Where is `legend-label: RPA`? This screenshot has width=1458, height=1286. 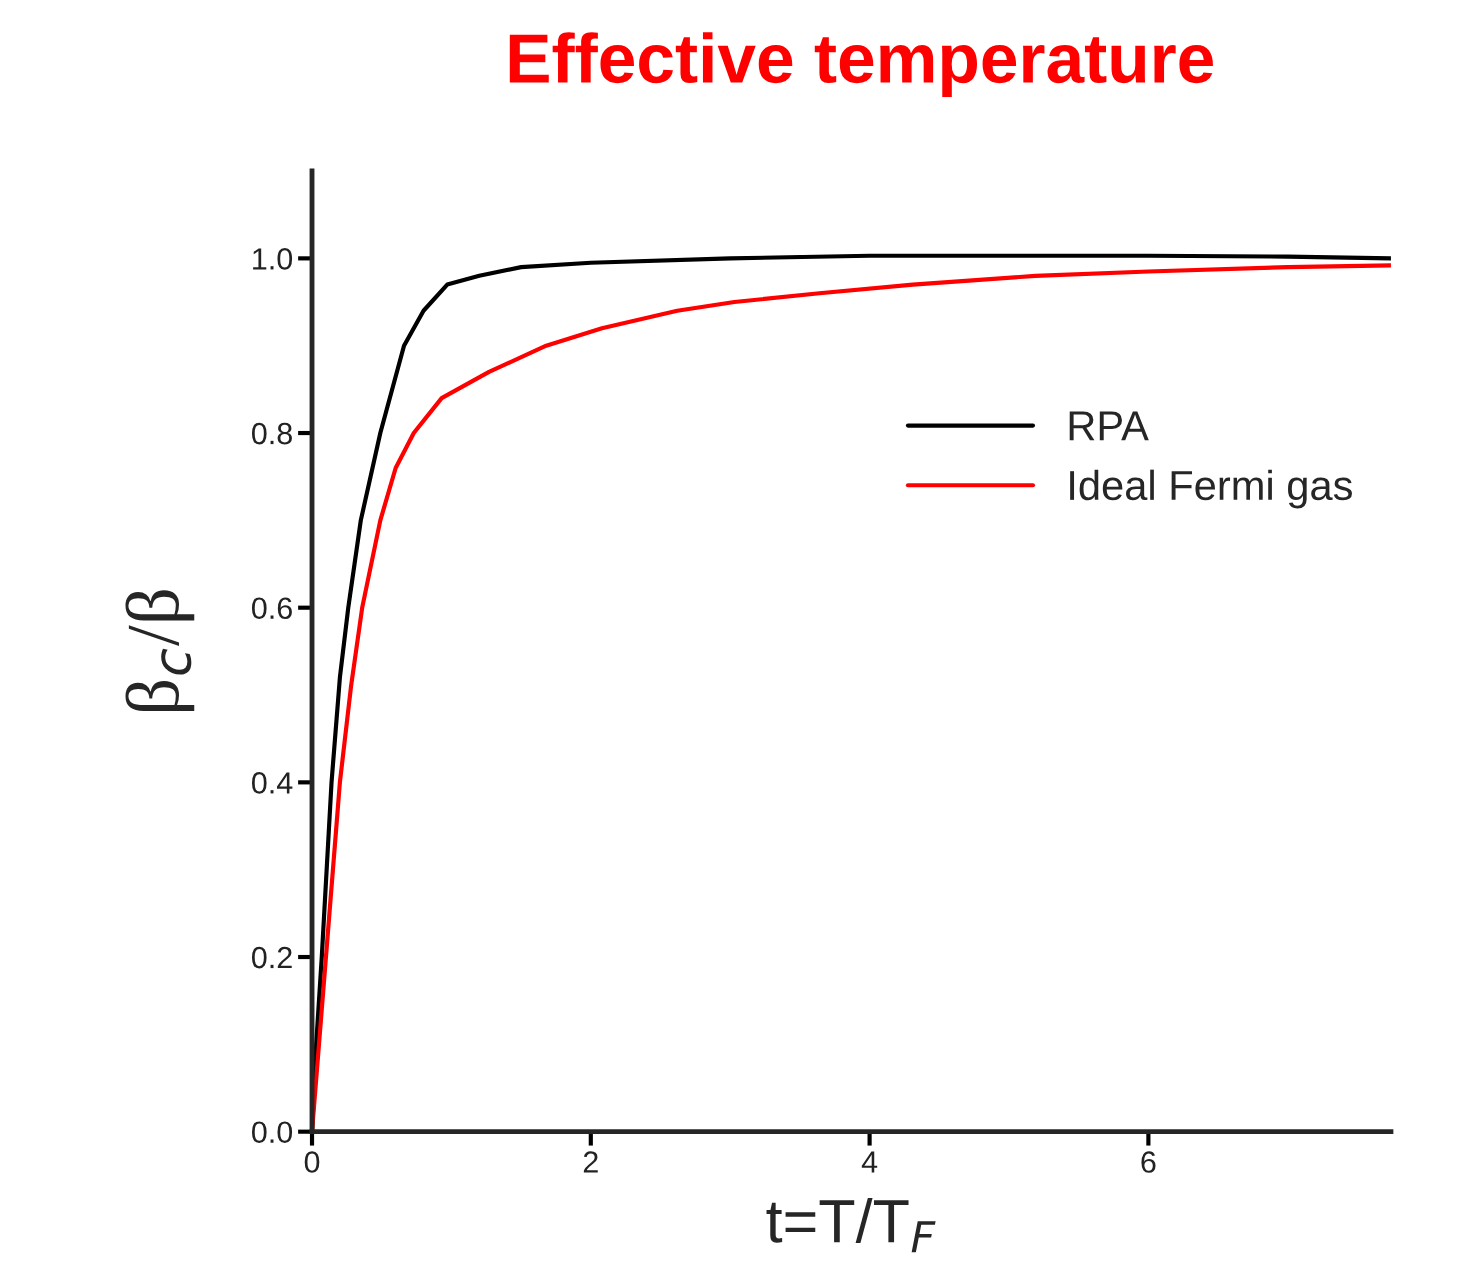 legend-label: RPA is located at coordinates (1109, 426).